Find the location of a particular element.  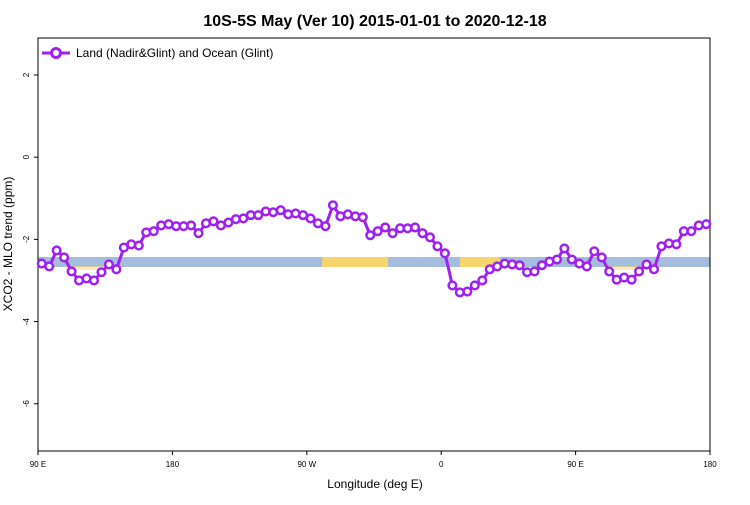

y-axis-label: XCO2 - MLO trend (ppm) is located at coordinates (8, 244).